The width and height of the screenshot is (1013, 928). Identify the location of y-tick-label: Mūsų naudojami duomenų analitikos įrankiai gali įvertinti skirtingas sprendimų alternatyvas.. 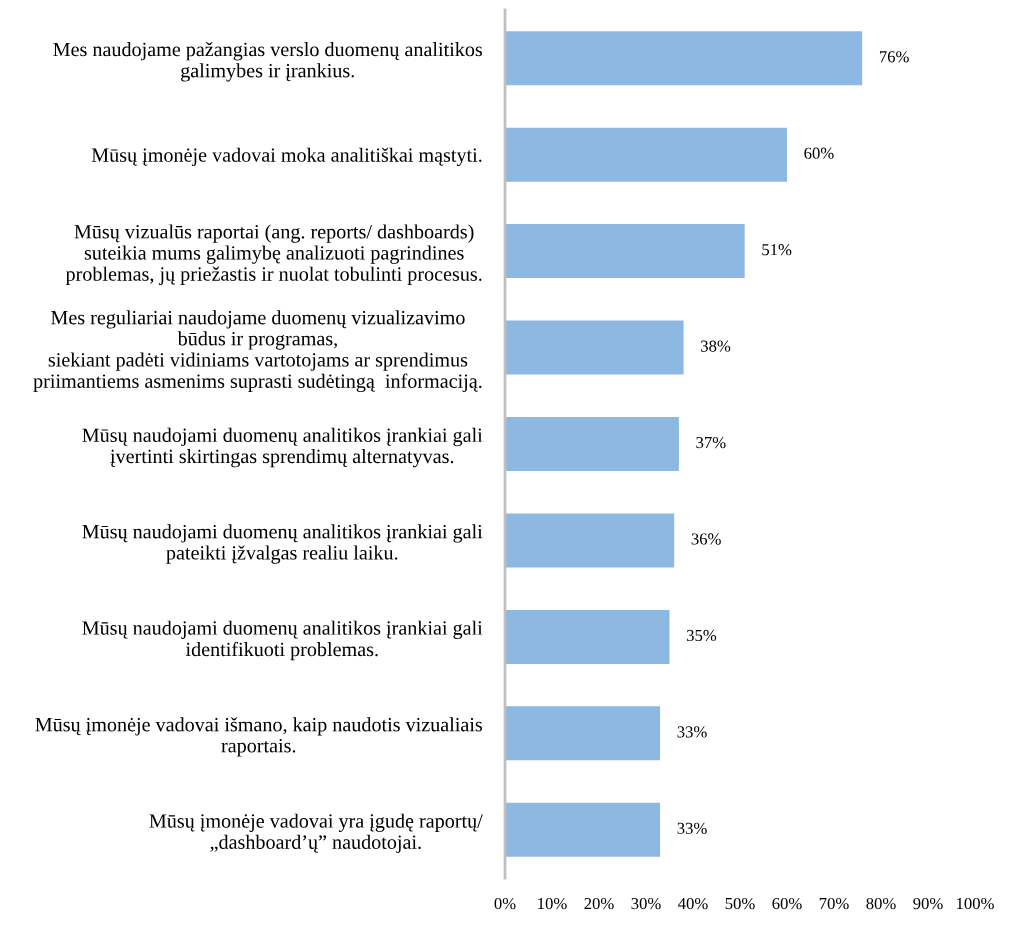
(282, 447).